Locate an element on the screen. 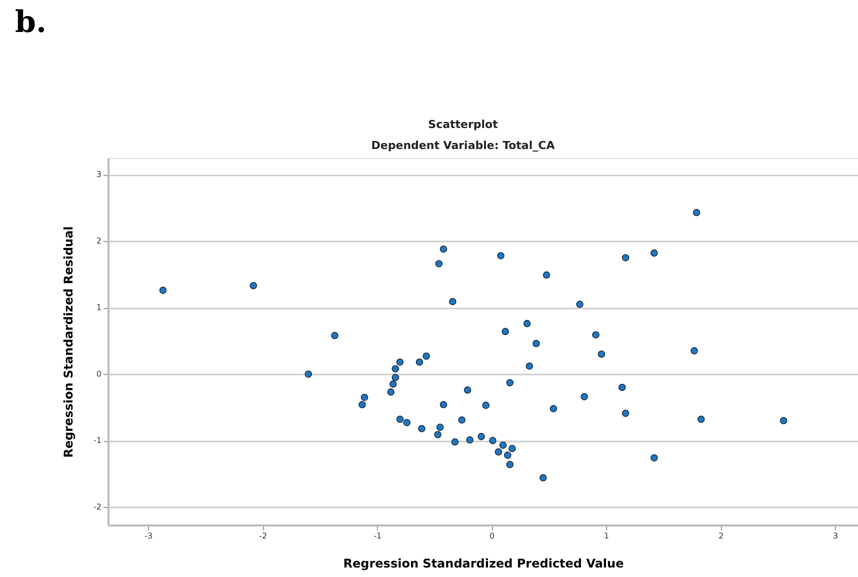 This screenshot has height=577, width=858. x-axis-title: Regression Standardized Predicted Value is located at coordinates (483, 563).